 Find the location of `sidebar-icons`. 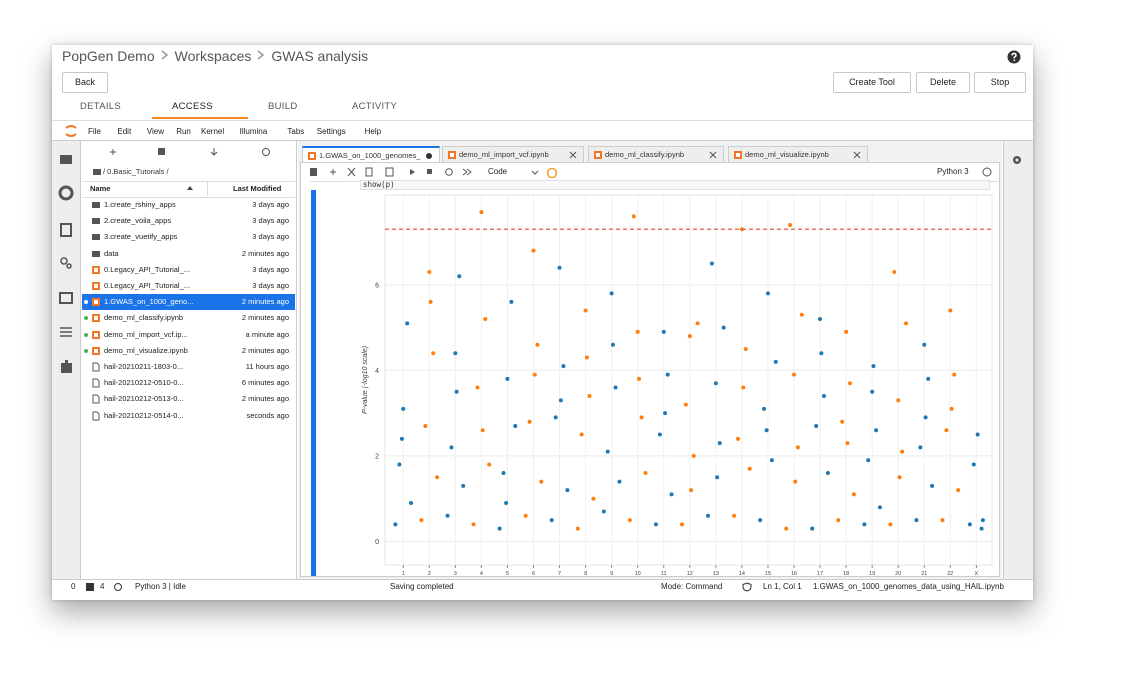

sidebar-icons is located at coordinates (66, 261).